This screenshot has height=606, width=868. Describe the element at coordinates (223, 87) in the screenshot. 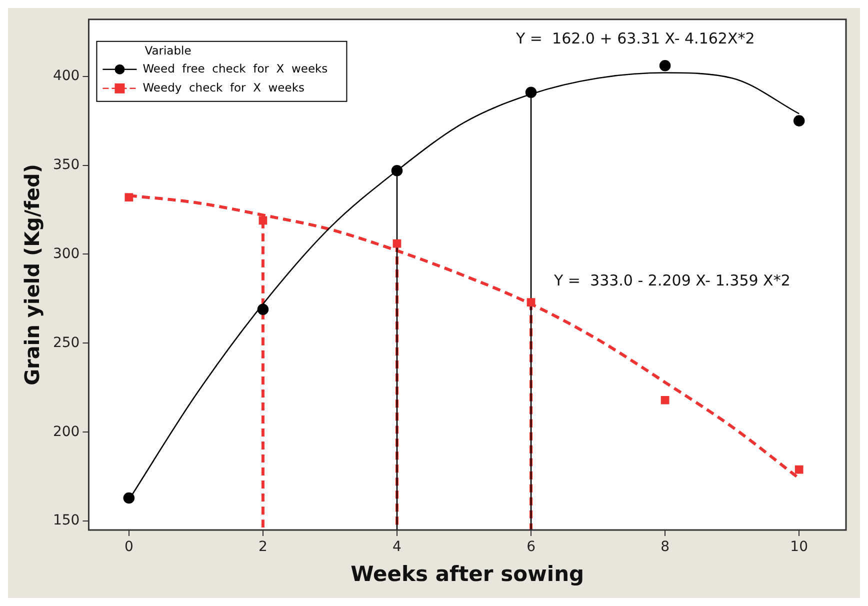

I see `legend-label: Weedy check for X weeks` at that location.